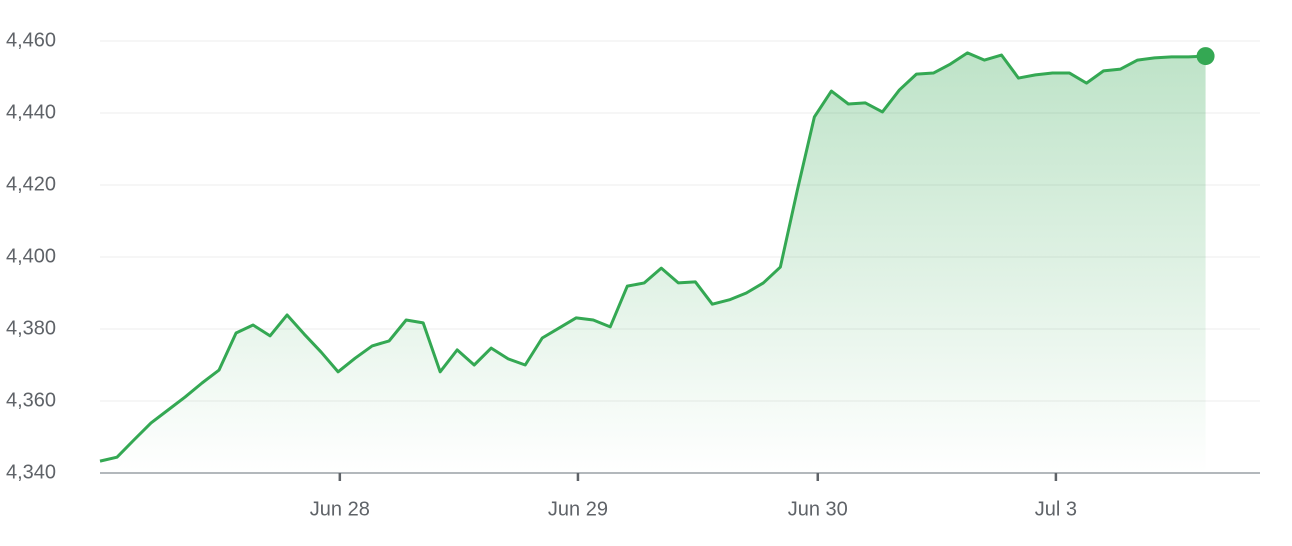 The height and width of the screenshot is (546, 1292). What do you see at coordinates (578, 509) in the screenshot?
I see `x-tick-label: Jun 29` at bounding box center [578, 509].